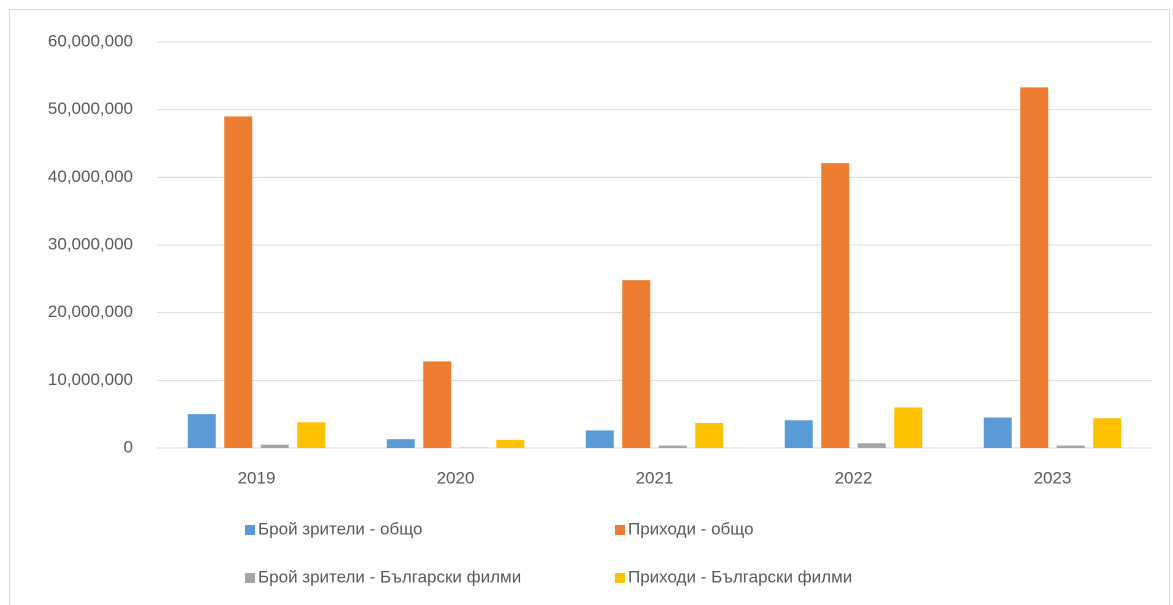 The width and height of the screenshot is (1173, 605). I want to click on x-tick-label: 2021, so click(655, 477).